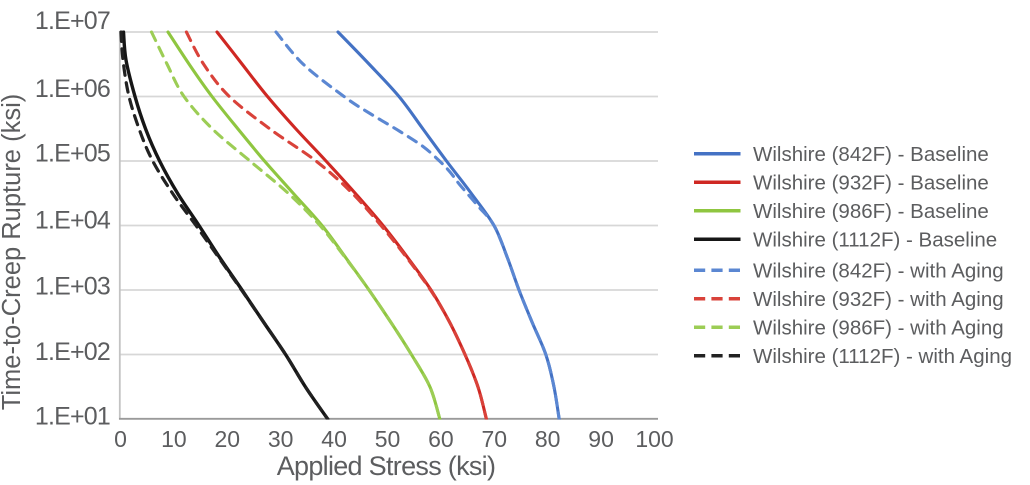 This screenshot has width=1030, height=485. What do you see at coordinates (548, 439) in the screenshot?
I see `svg-text: 80` at bounding box center [548, 439].